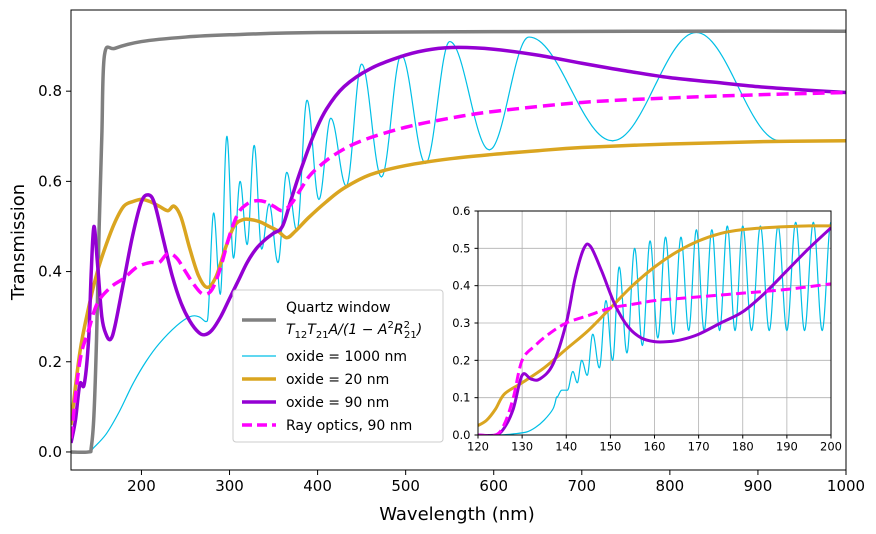 Image resolution: width=876 pixels, height=534 pixels. I want to click on inset-x-tick-label: 120, so click(478, 447).